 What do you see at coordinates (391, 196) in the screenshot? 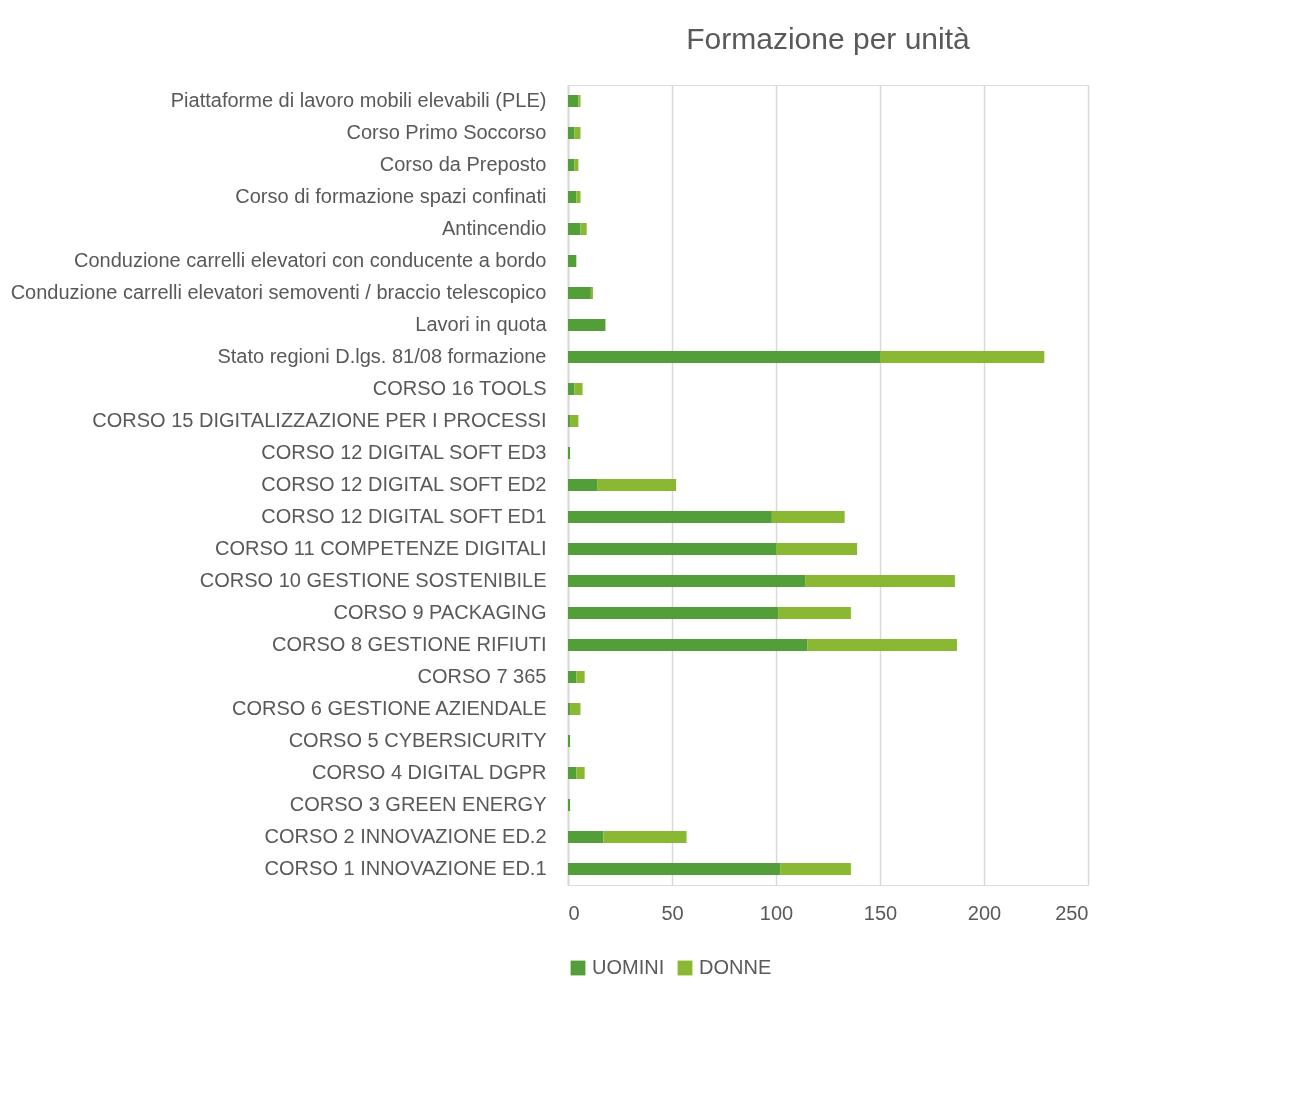
I see `y-tick-label: Corso di formazione spazi confinati` at bounding box center [391, 196].